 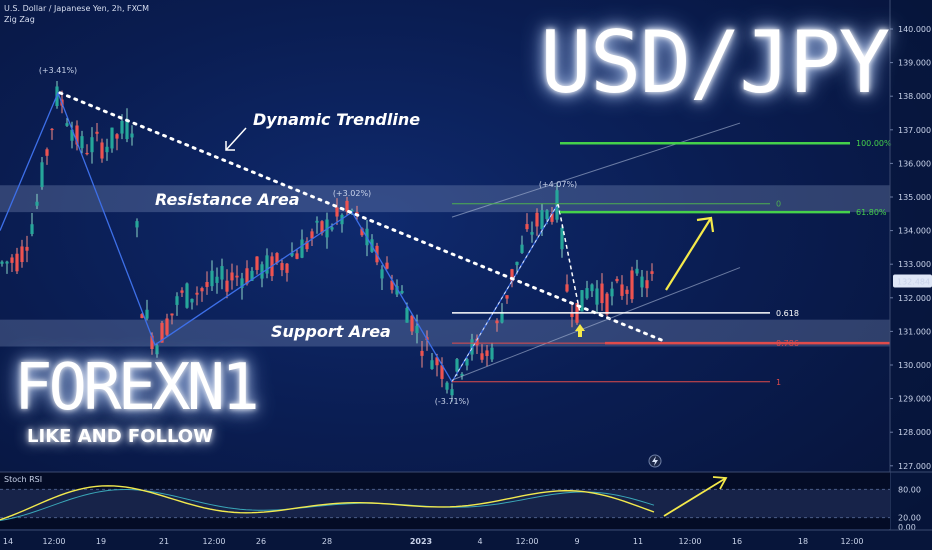 I want to click on time-tick-label: 21, so click(x=164, y=541).